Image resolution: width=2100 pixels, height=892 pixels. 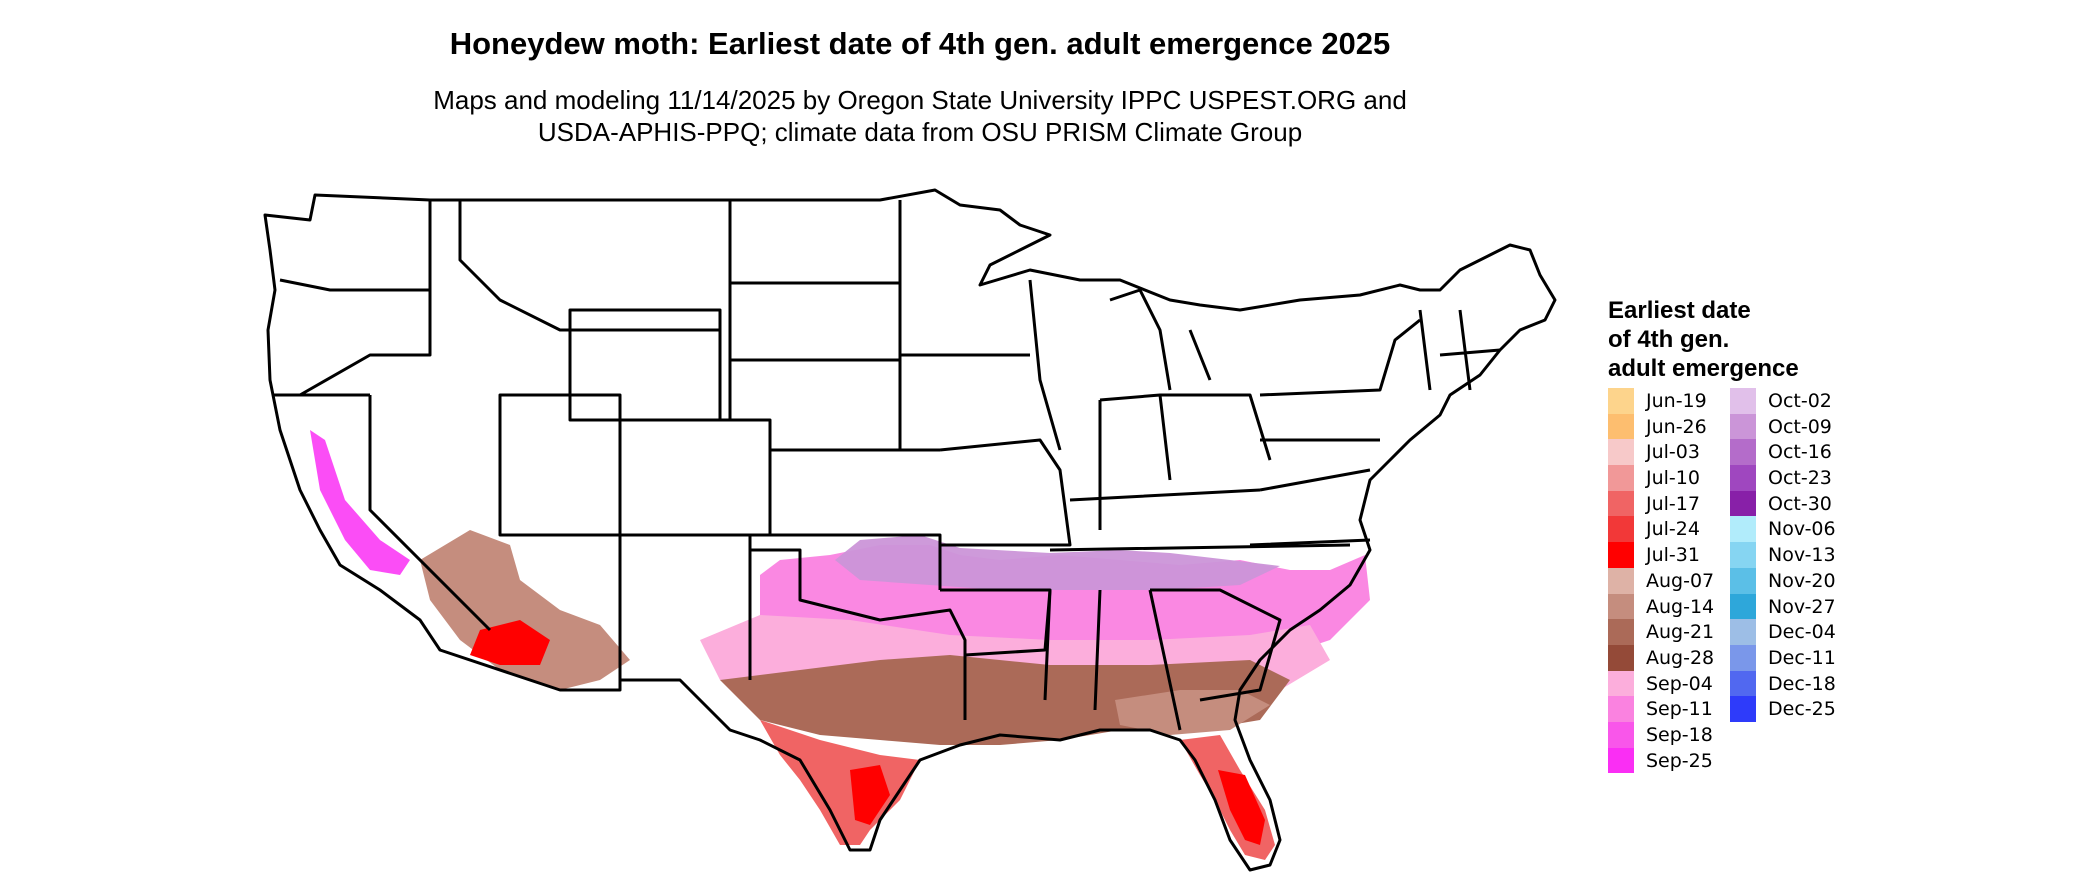 What do you see at coordinates (1800, 478) in the screenshot?
I see `legend-label: Oct-23` at bounding box center [1800, 478].